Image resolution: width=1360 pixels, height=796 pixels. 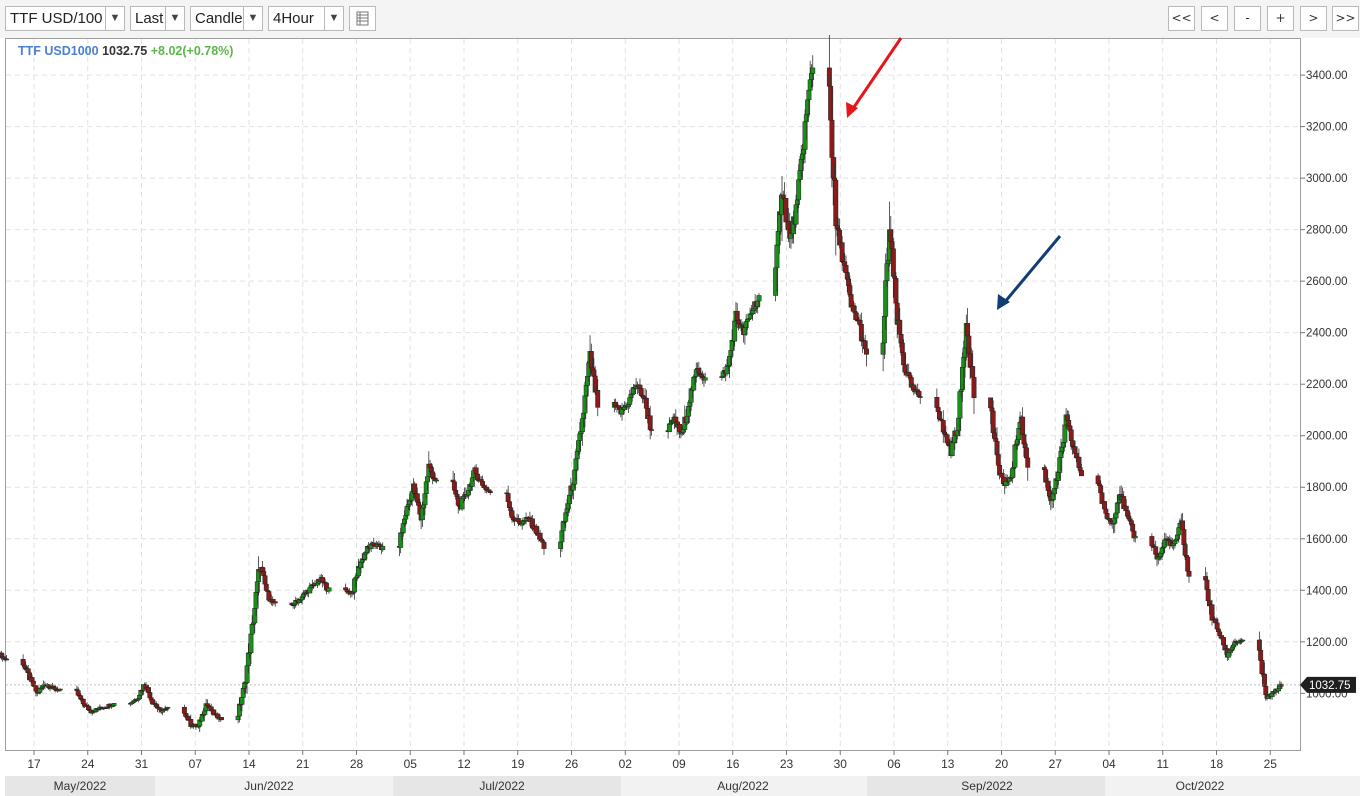 I want to click on x-tick-label: 30, so click(x=841, y=764).